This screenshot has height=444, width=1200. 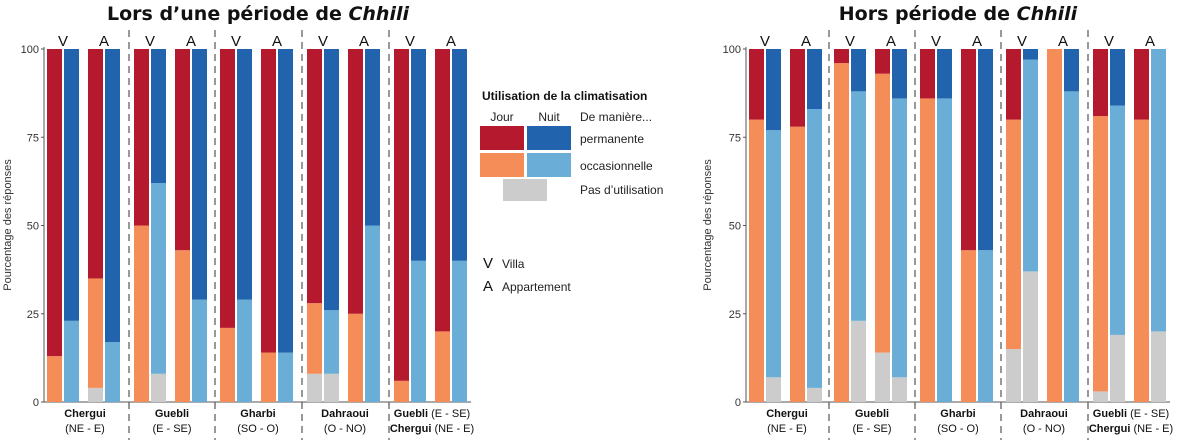 I want to click on right-group-label: Chergui, so click(x=787, y=414).